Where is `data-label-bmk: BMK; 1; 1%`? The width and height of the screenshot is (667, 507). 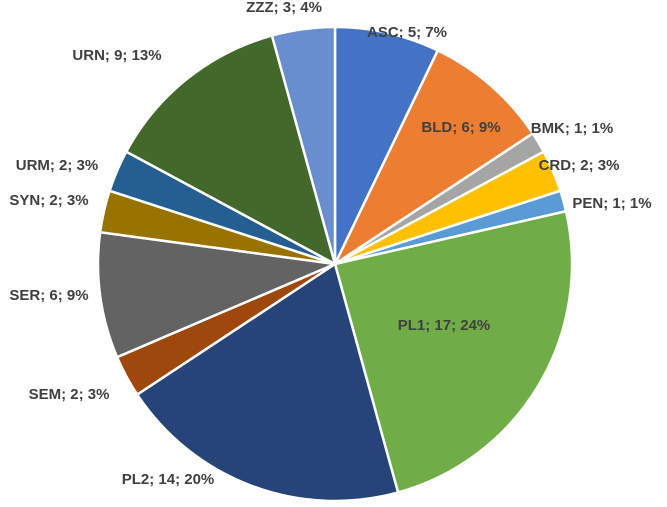
data-label-bmk: BMK; 1; 1% is located at coordinates (572, 128).